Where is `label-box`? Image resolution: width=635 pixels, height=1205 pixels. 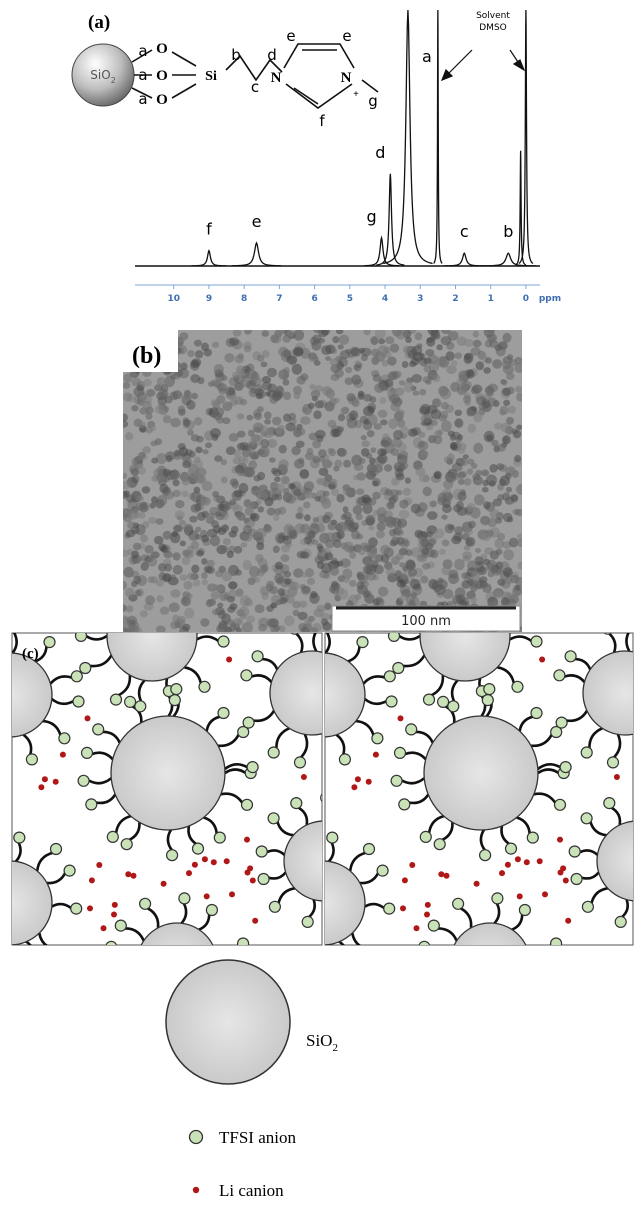 label-box is located at coordinates (150, 351).